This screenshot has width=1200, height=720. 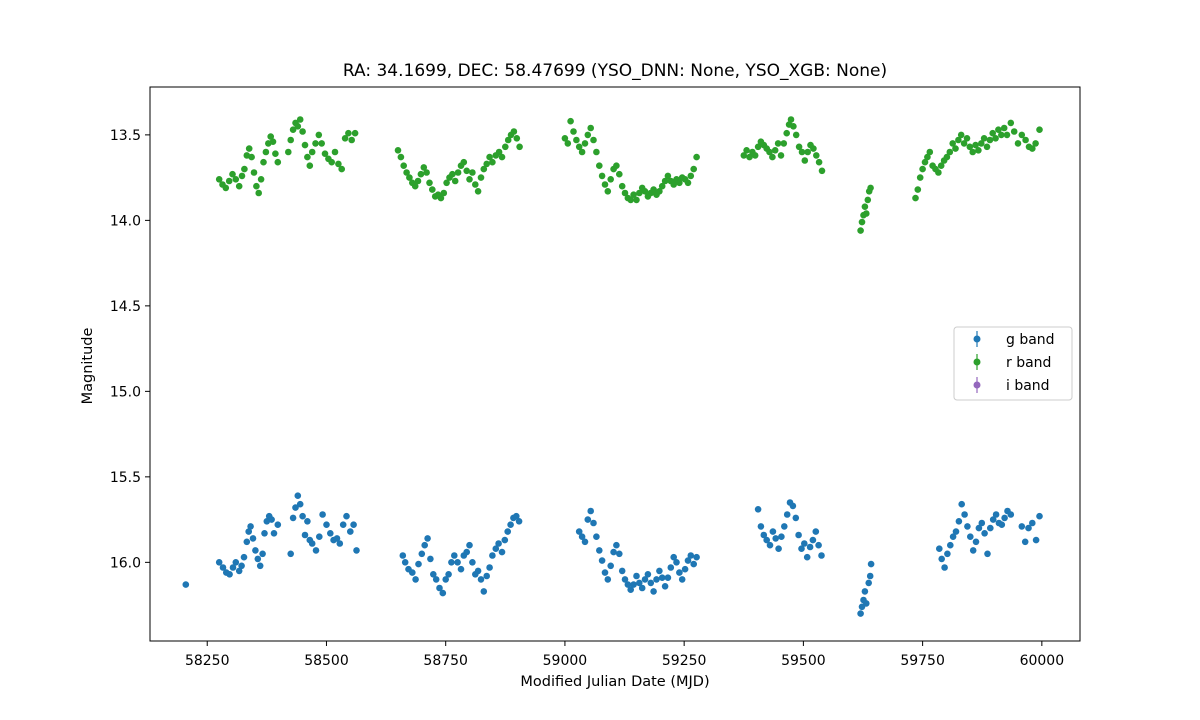 I want to click on legend-item-r-band: r band, so click(x=1012, y=362).